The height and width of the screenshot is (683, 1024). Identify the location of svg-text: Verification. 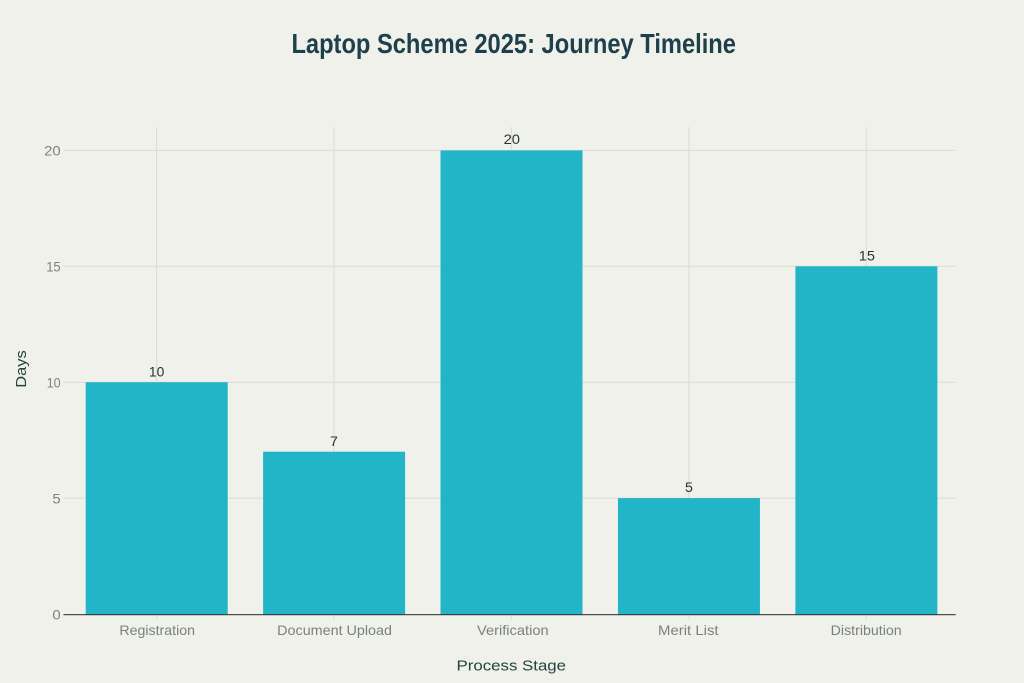
(513, 630).